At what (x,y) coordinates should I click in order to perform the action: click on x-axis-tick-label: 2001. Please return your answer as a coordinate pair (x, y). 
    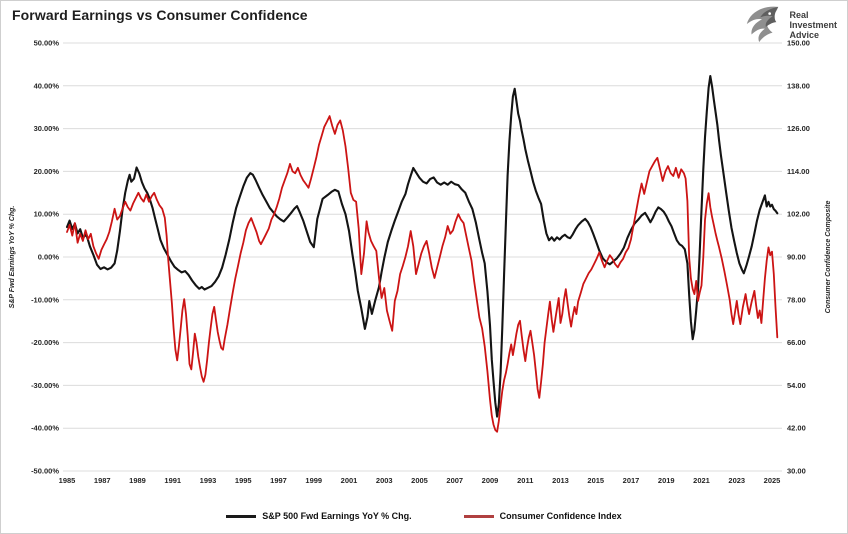
    Looking at the image, I should click on (349, 480).